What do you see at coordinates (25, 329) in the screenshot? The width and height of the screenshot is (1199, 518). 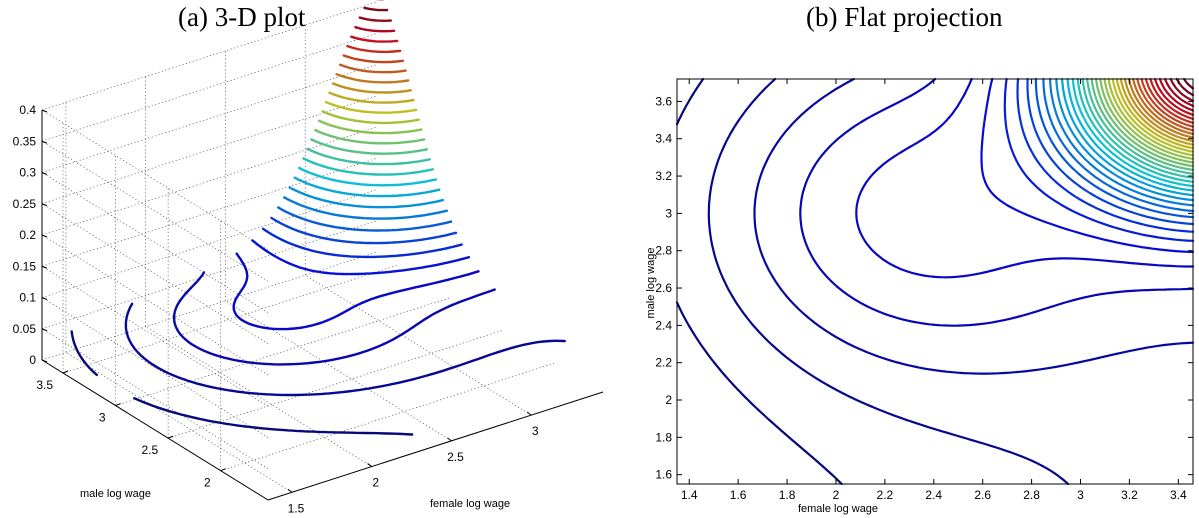 I see `chart-a-ztick-label: 0.05` at bounding box center [25, 329].